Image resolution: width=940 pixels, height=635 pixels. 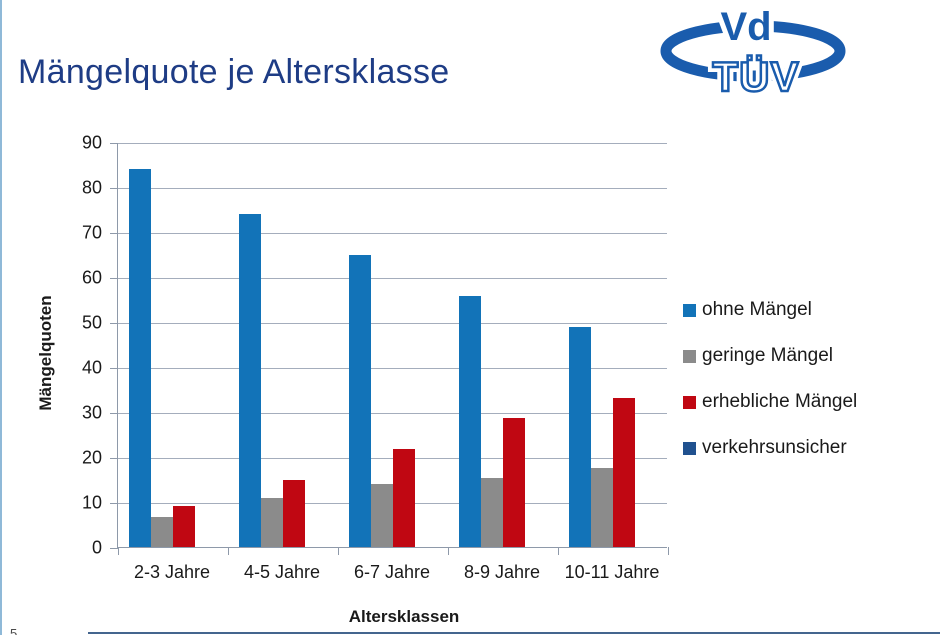 What do you see at coordinates (514, 633) in the screenshot?
I see `slide-bottom-rule` at bounding box center [514, 633].